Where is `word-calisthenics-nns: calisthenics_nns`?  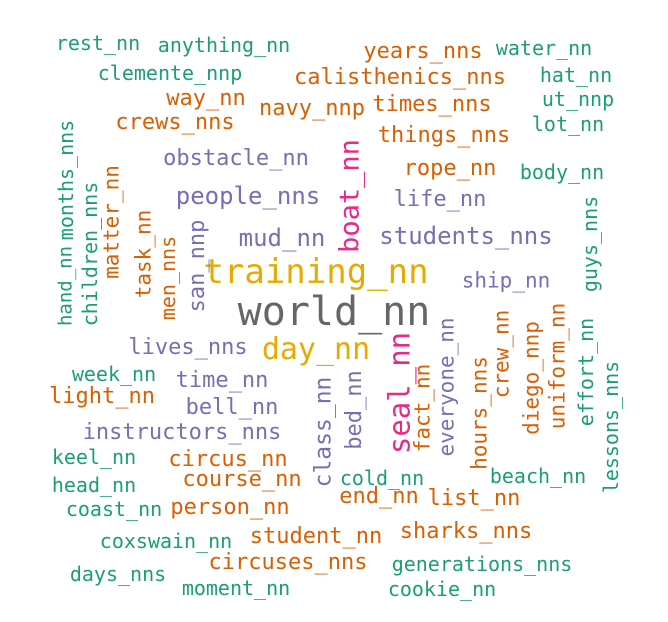 word-calisthenics-nns: calisthenics_nns is located at coordinates (400, 77).